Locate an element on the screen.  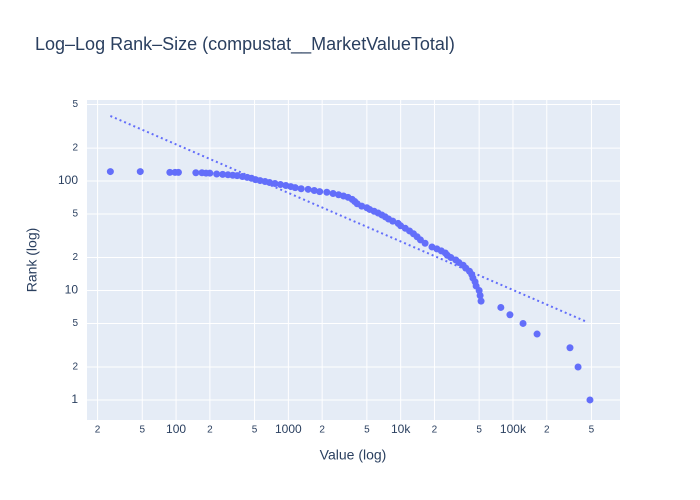
x-tick-label: 10k is located at coordinates (401, 429).